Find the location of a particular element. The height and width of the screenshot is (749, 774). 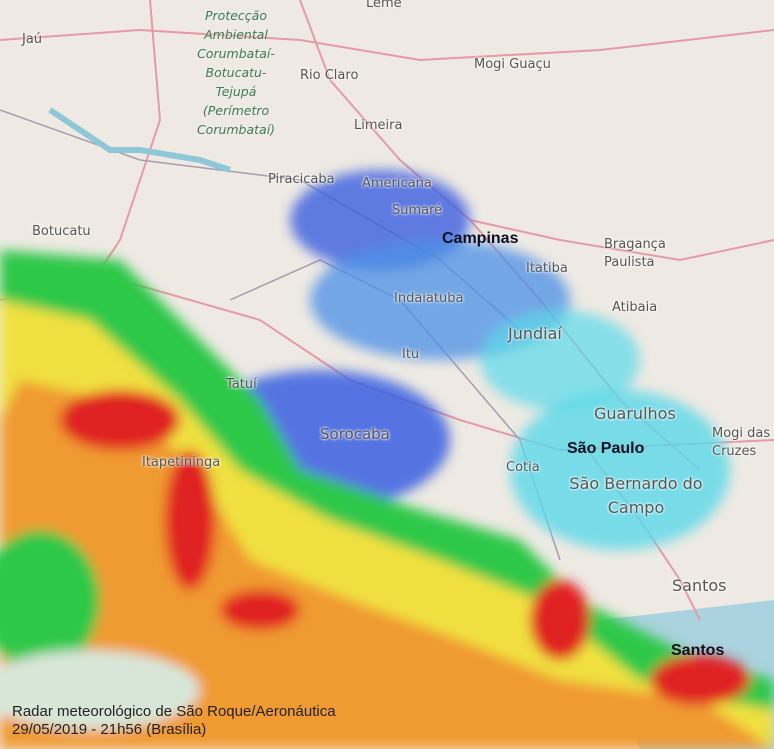

town-label: Sorocaba is located at coordinates (355, 434).